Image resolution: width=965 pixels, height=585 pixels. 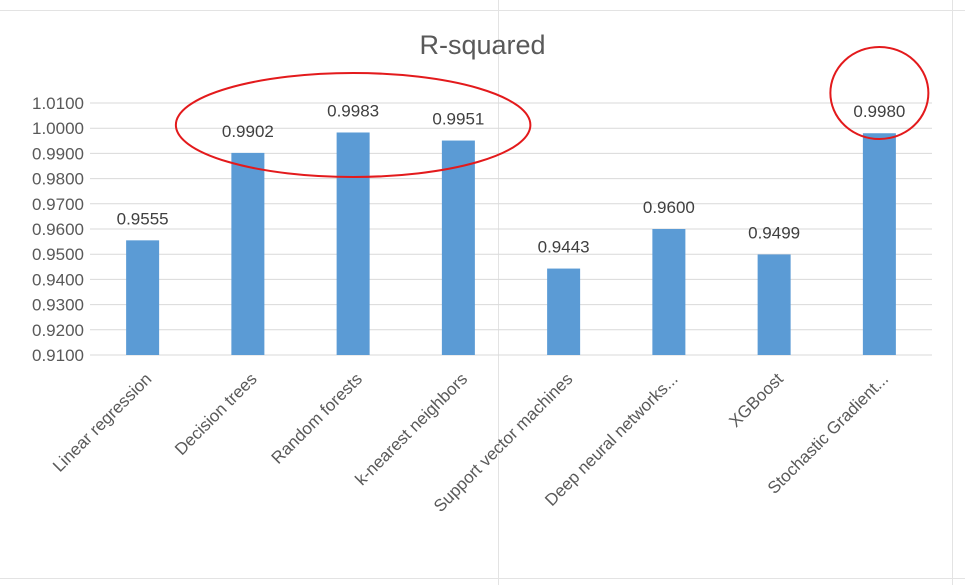 I want to click on data-label: 0.9443, so click(x=564, y=247).